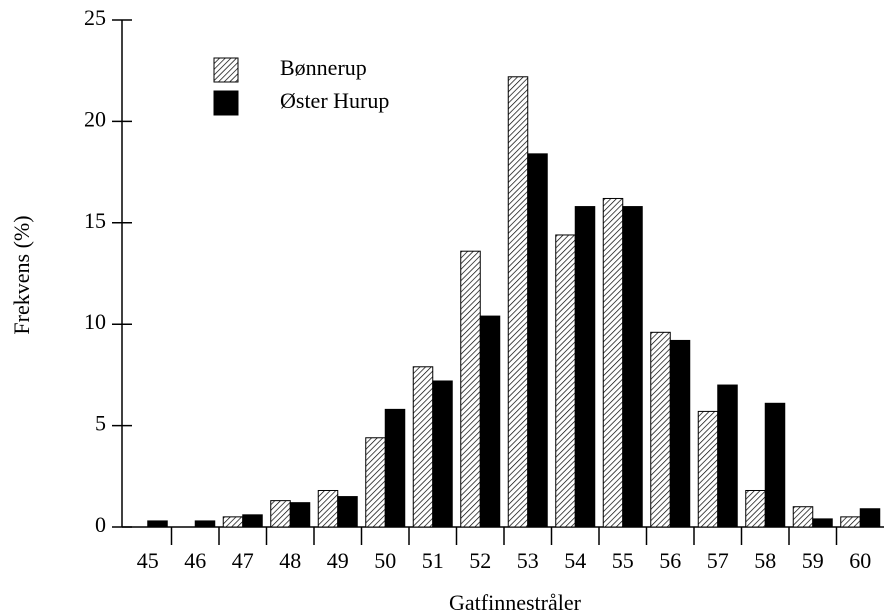 The width and height of the screenshot is (886, 616). What do you see at coordinates (334, 100) in the screenshot?
I see `legend-label: Øster Hurup` at bounding box center [334, 100].